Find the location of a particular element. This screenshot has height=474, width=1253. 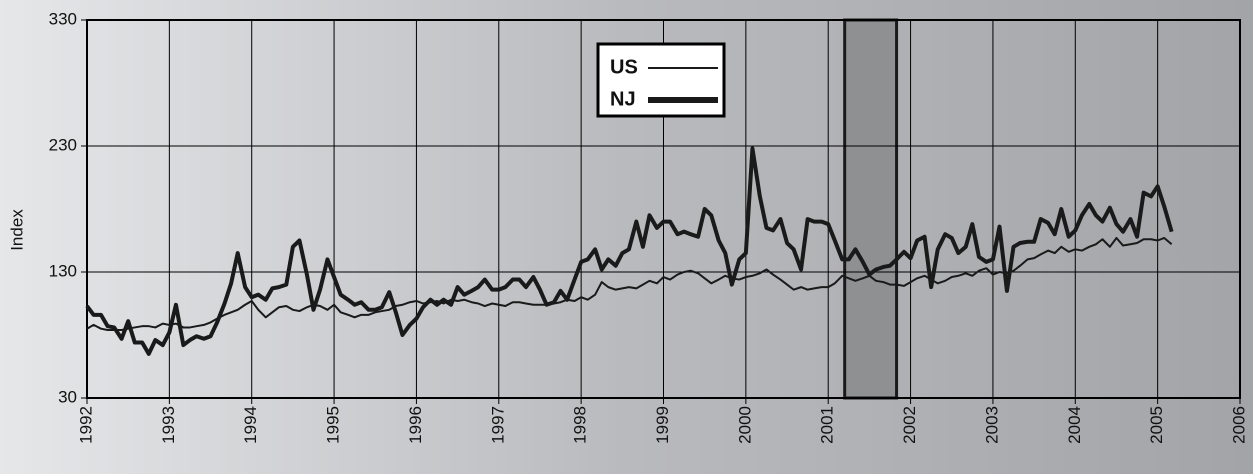

legend-label: US is located at coordinates (624, 67).